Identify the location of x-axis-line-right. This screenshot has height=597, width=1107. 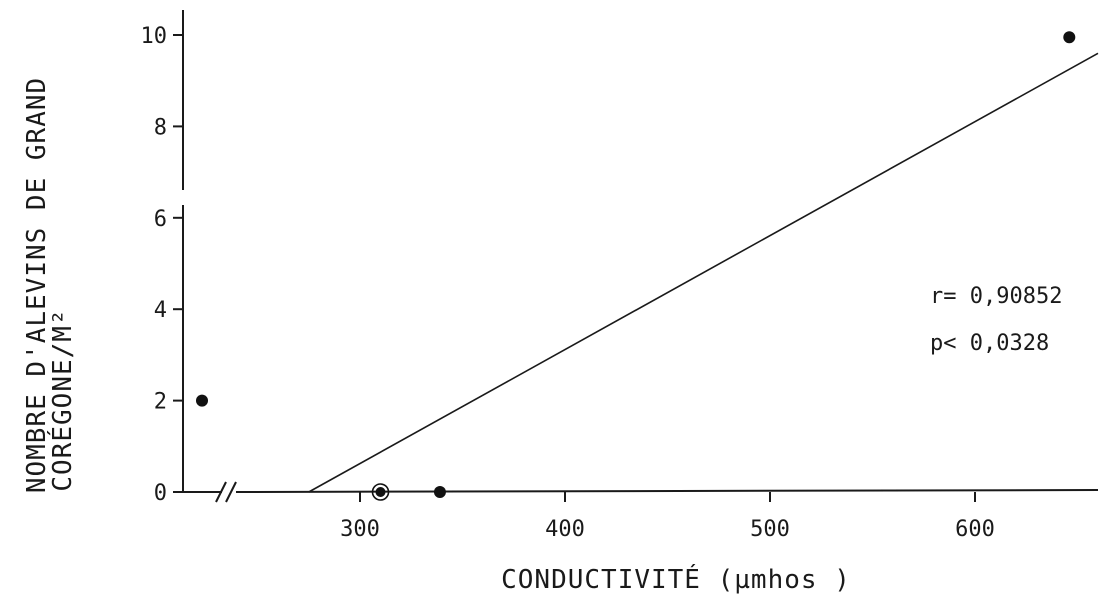
(667, 491).